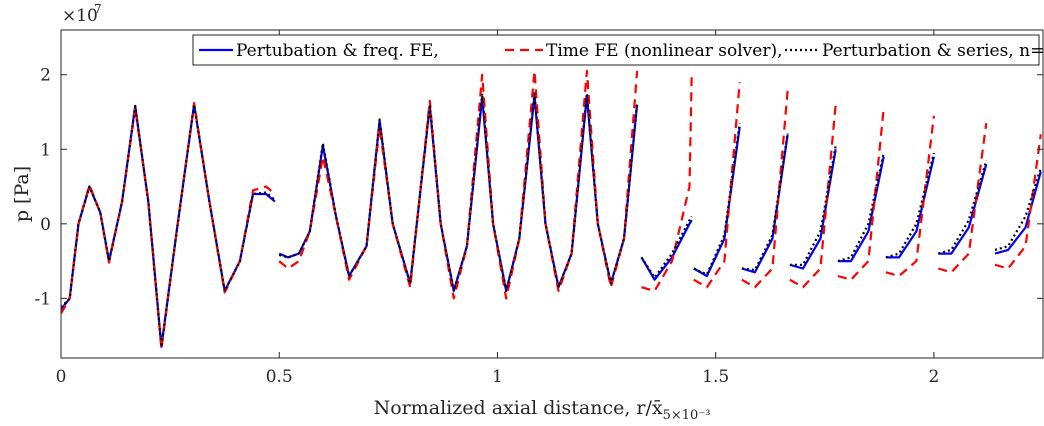 Image resolution: width=1044 pixels, height=426 pixels. I want to click on x-tick-label: 1, so click(497, 377).